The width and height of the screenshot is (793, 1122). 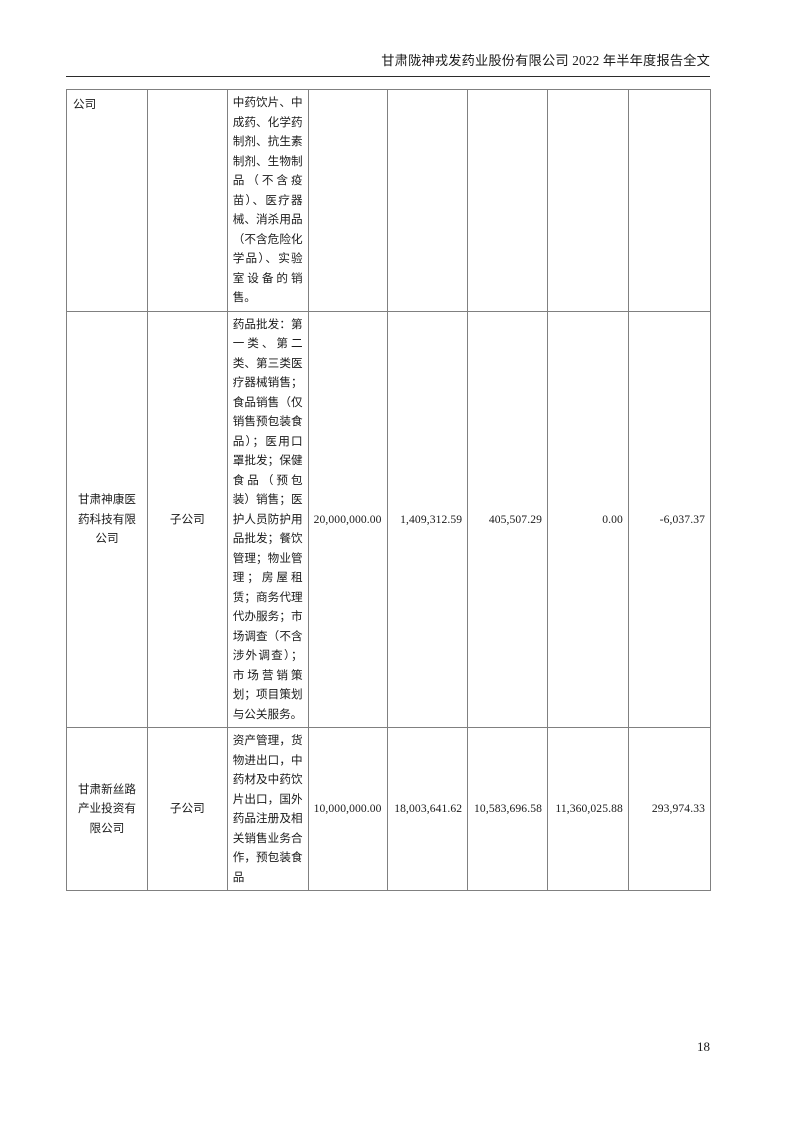 What do you see at coordinates (507, 519) in the screenshot?
I see `cell-net-assets: 405,507.29` at bounding box center [507, 519].